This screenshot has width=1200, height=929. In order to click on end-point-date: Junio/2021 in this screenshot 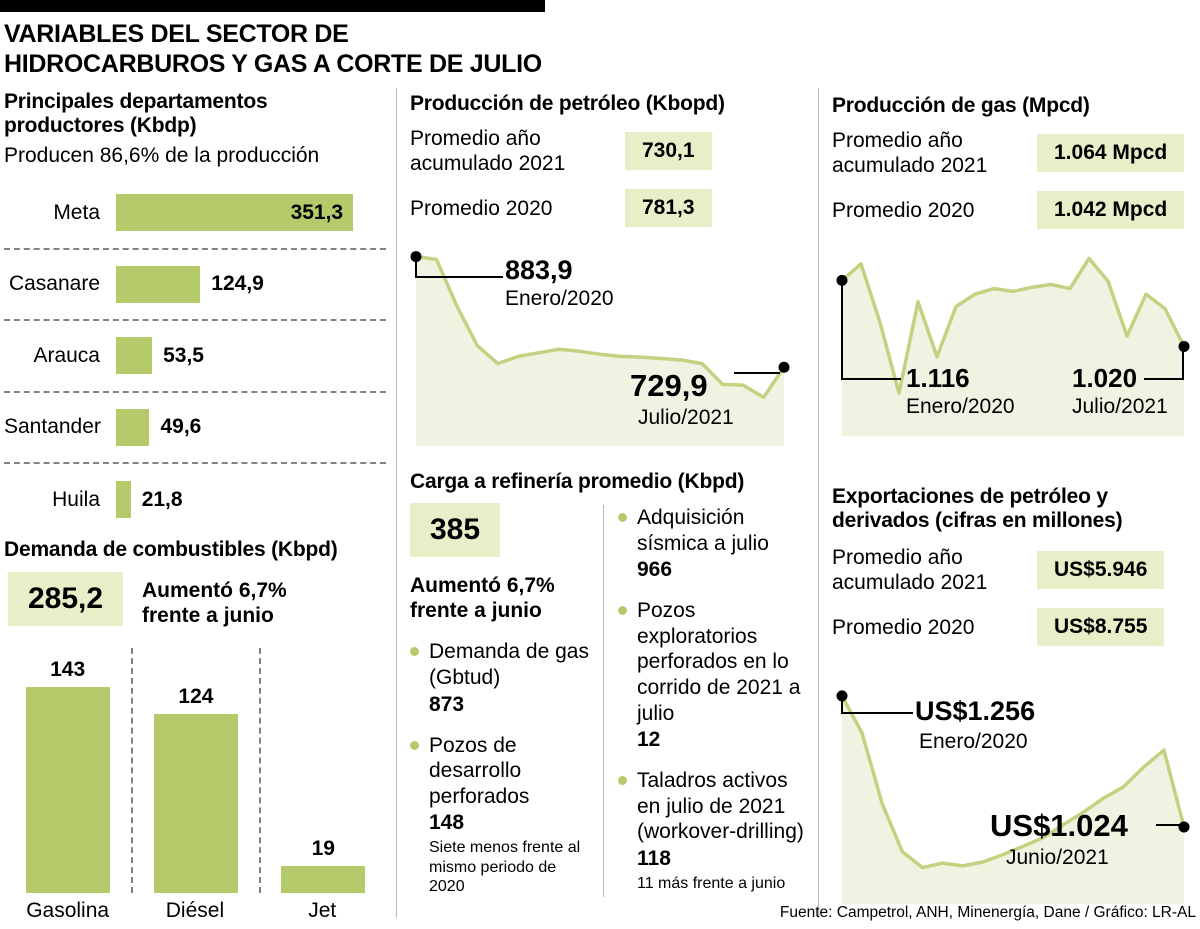, I will do `click(1057, 857)`.